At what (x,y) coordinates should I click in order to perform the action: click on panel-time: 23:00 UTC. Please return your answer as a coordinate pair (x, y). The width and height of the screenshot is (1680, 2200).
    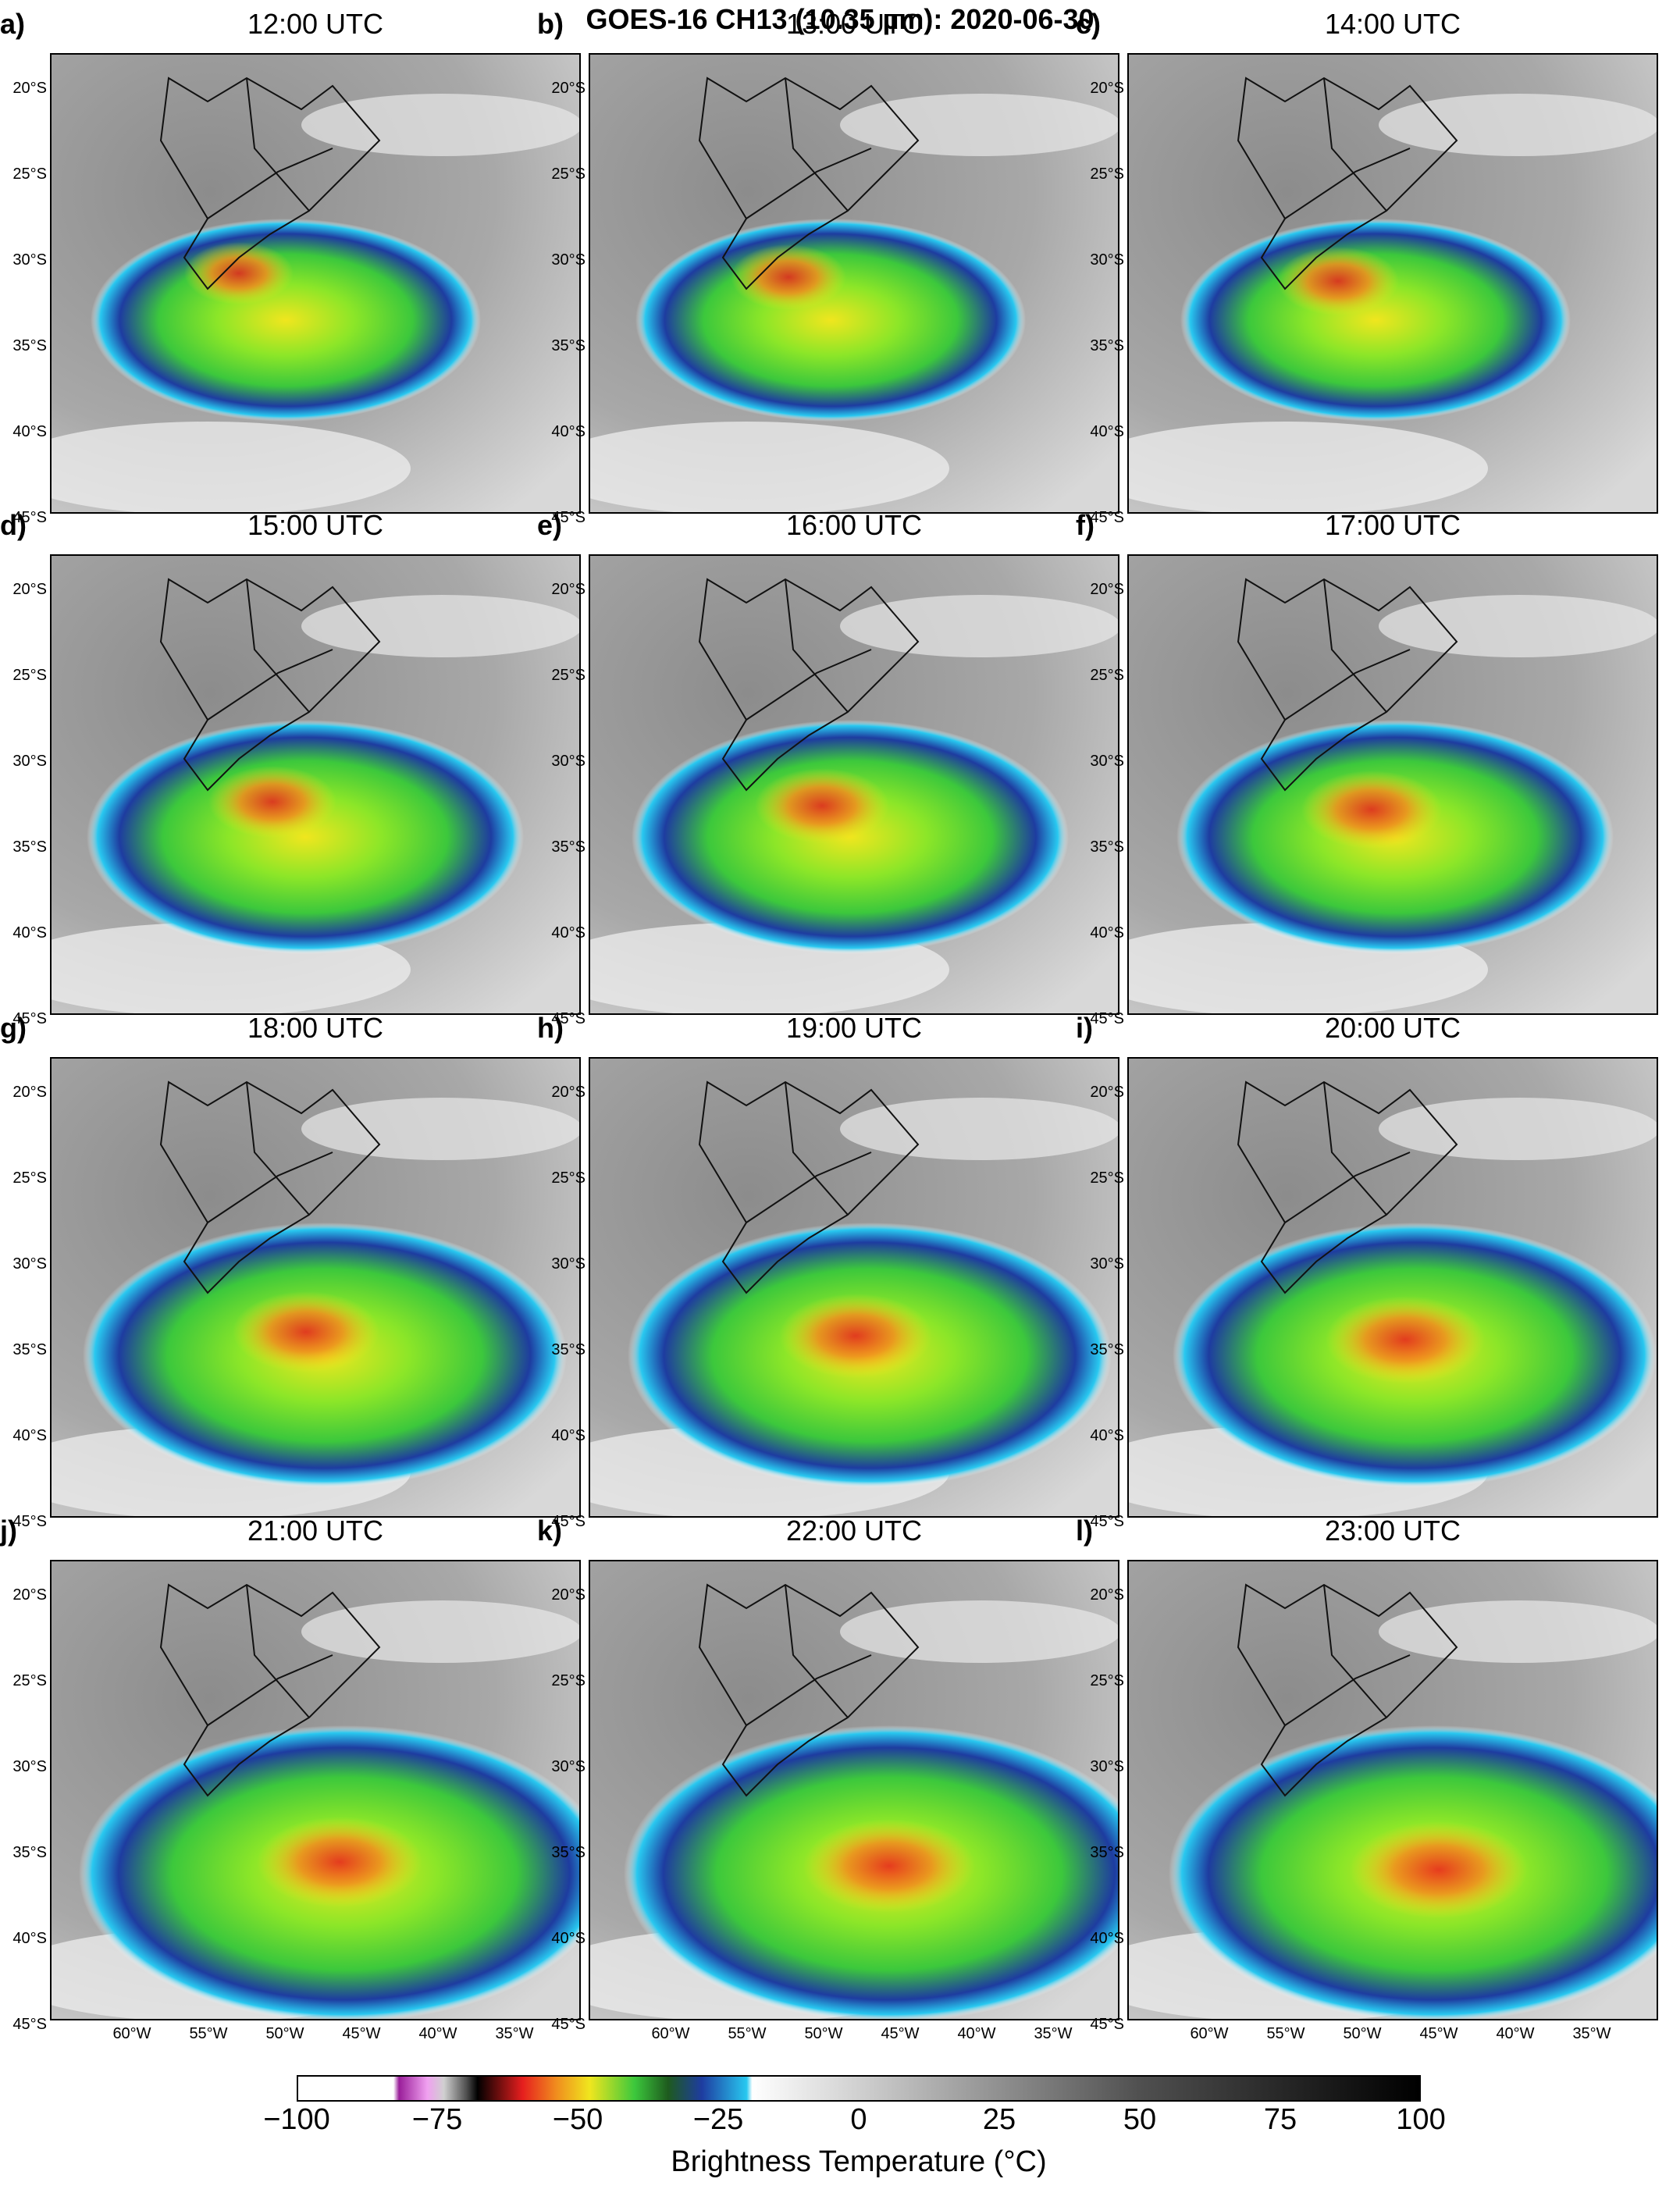
    Looking at the image, I should click on (1392, 1531).